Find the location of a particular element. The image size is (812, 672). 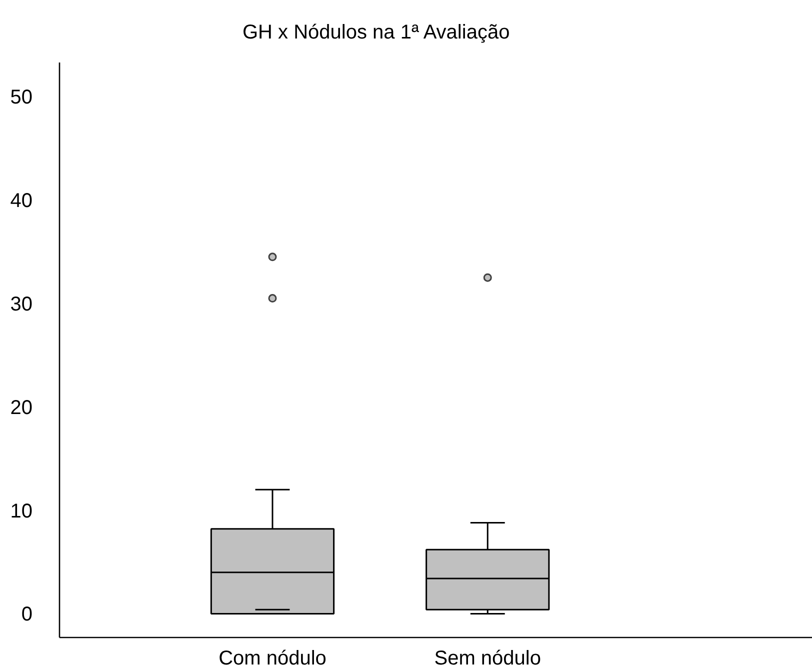

x-tick-label: Sem nódulo is located at coordinates (488, 659).